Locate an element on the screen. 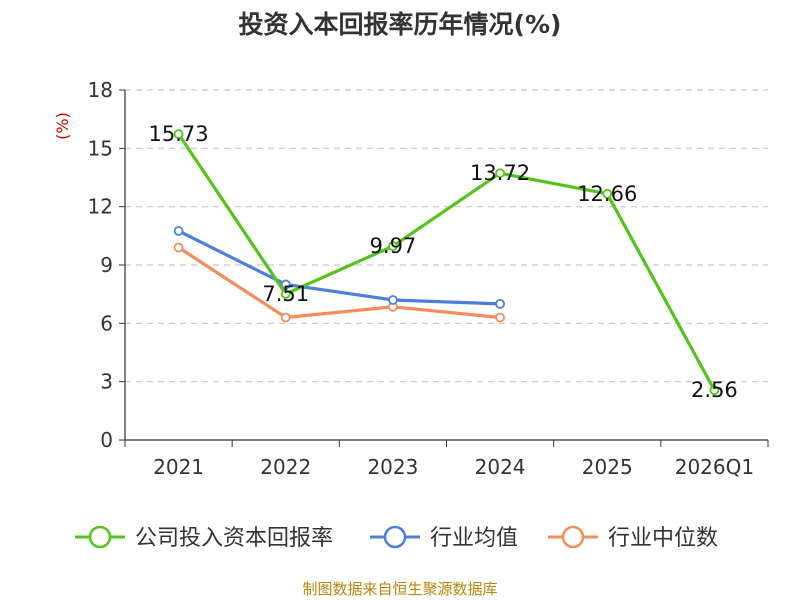  data-label: 7.51 is located at coordinates (285, 294).